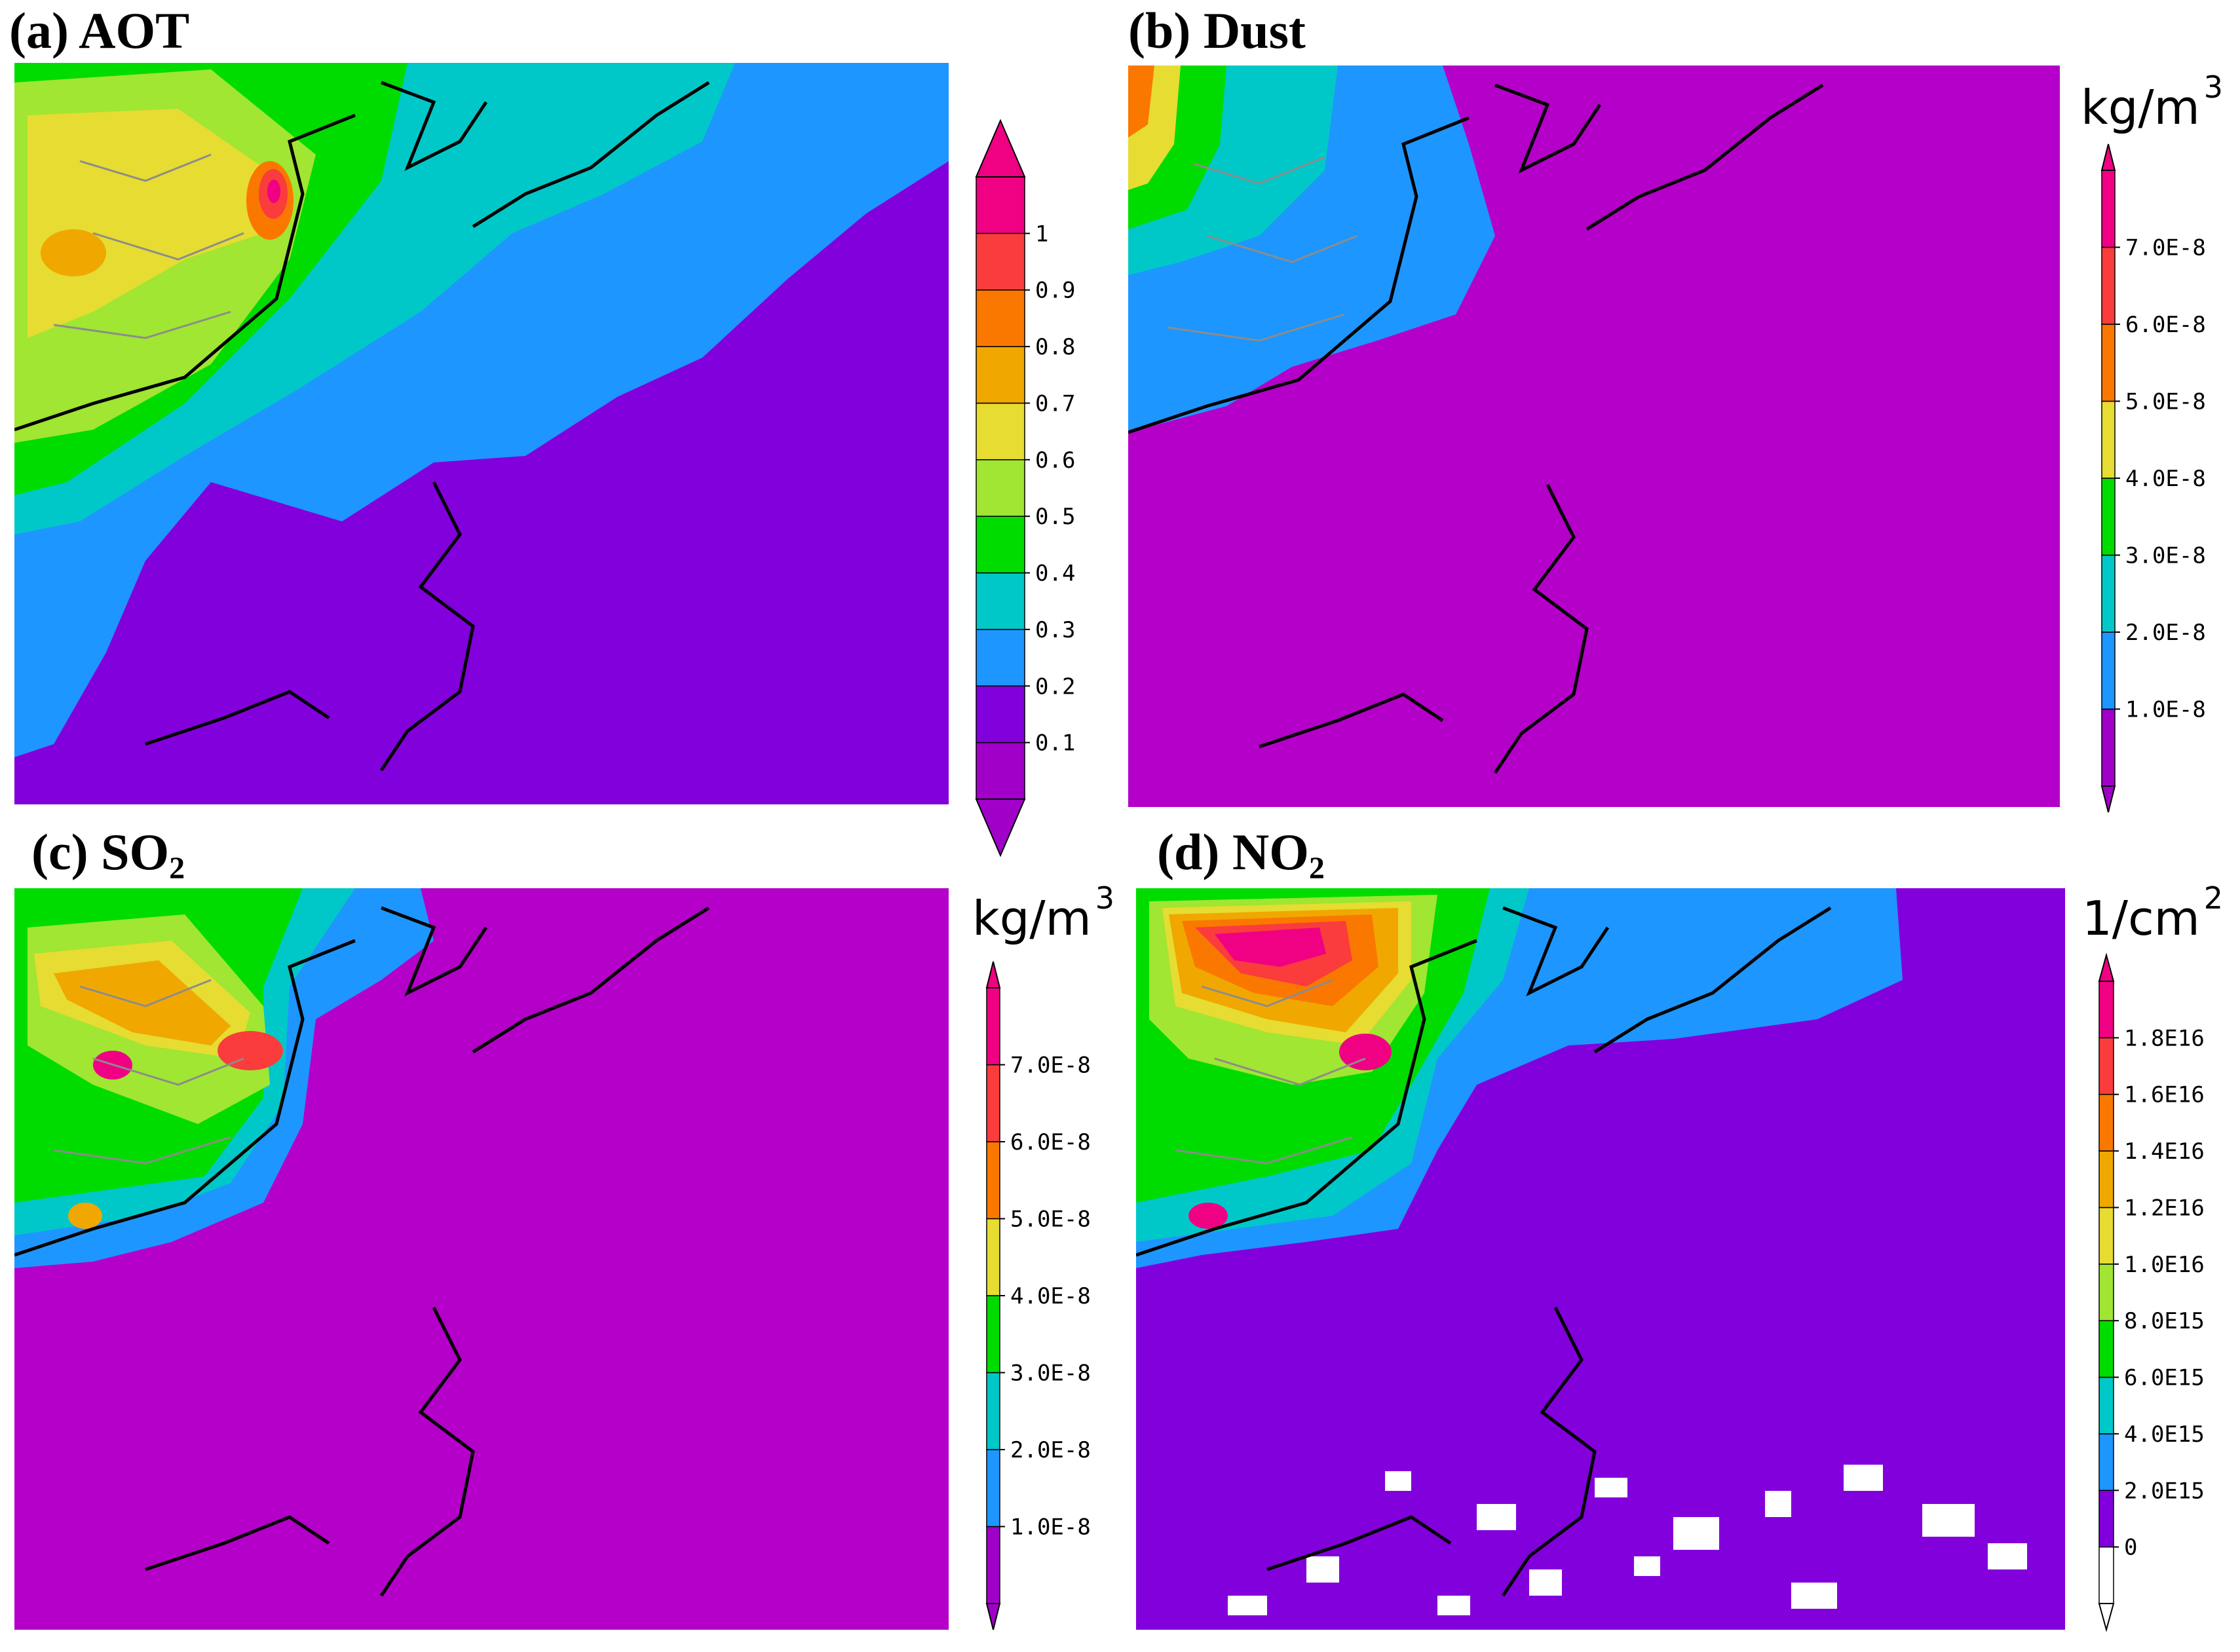 This screenshot has height=1652, width=2240. I want to click on panel-title-dust: (b) Dust, so click(1217, 31).